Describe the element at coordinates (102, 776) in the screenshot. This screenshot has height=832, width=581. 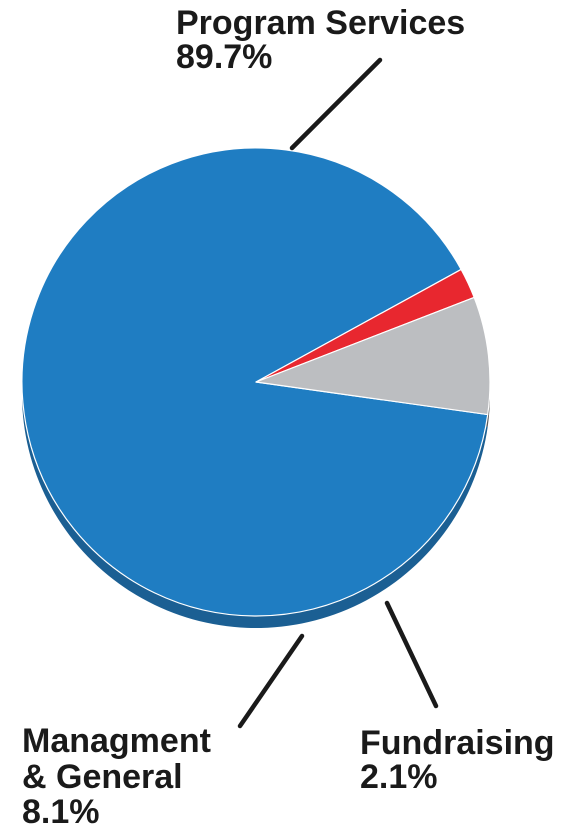
I see `label-management-line2: & General` at that location.